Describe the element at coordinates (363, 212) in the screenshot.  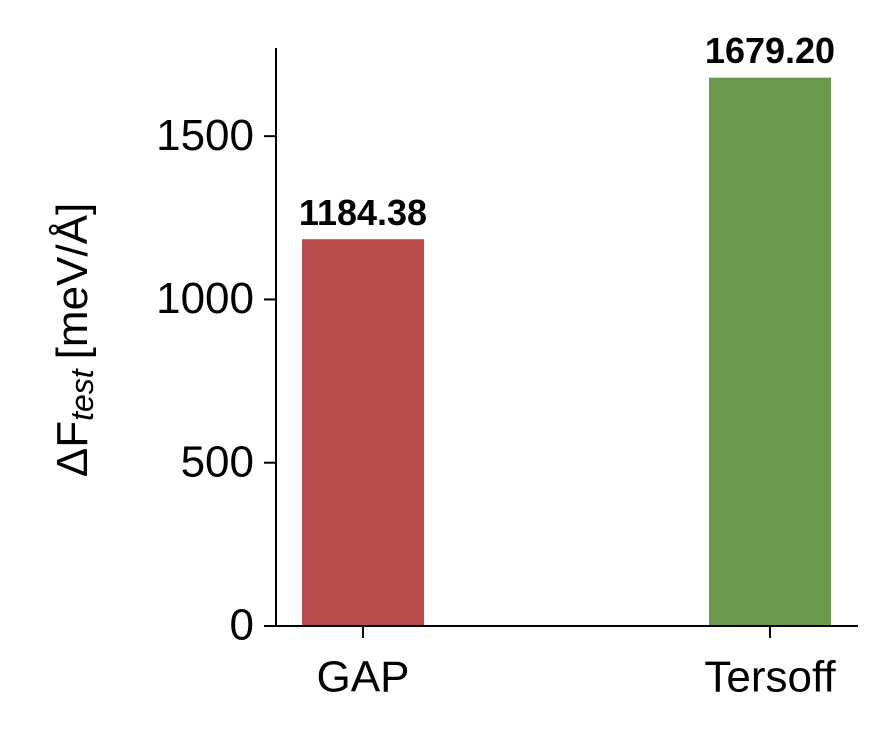
I see `value-label: 1184.38` at that location.